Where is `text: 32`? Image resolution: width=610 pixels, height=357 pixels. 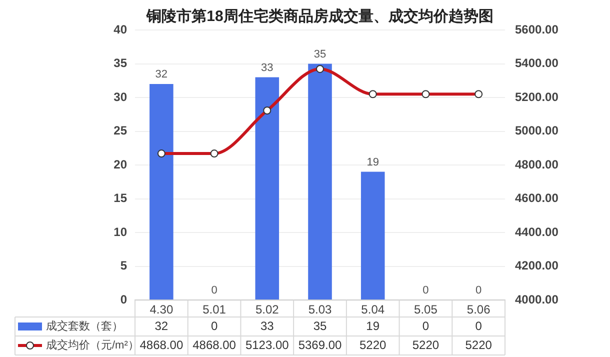
text: 32 is located at coordinates (161, 74).